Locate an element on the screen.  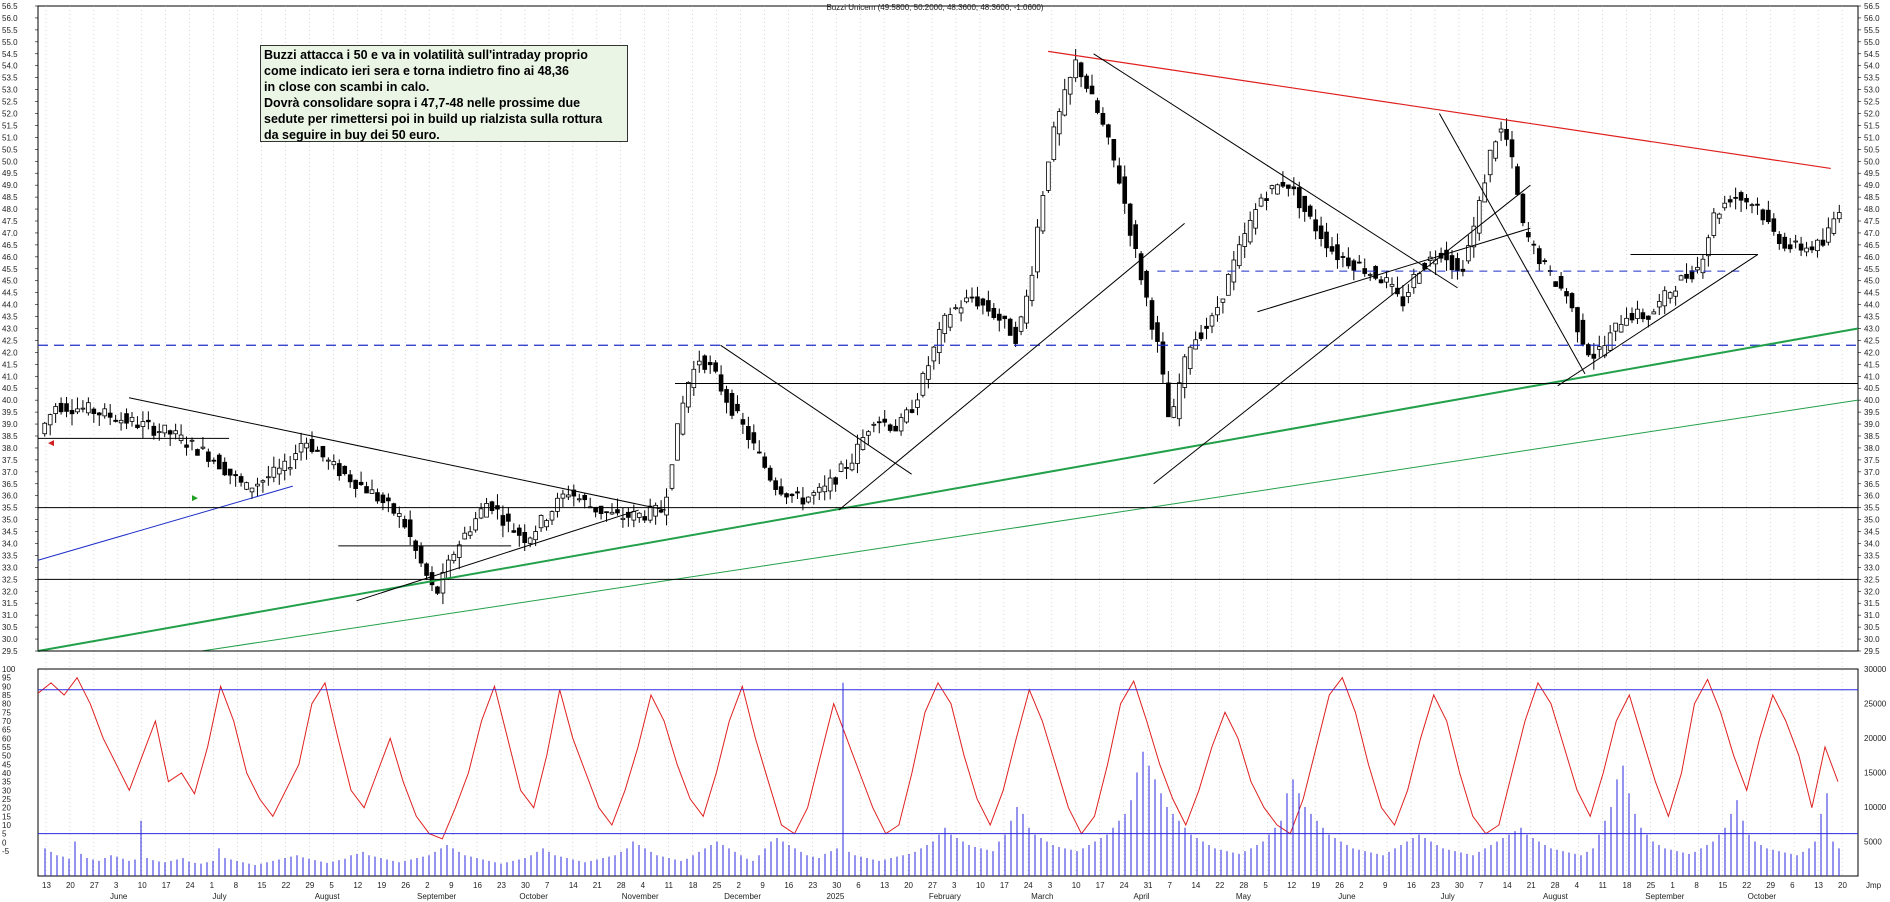
corner-label: Jmp is located at coordinates (1874, 885).